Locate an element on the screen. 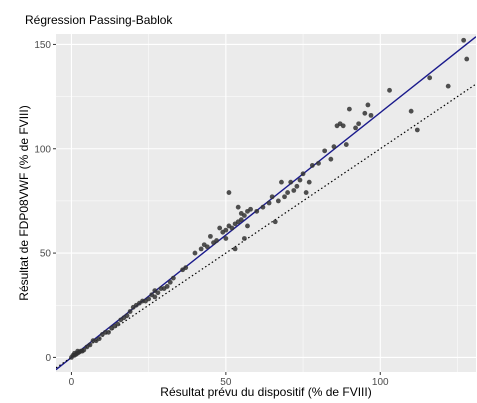 The image size is (477, 403). x-tick-label: 50 is located at coordinates (226, 382).